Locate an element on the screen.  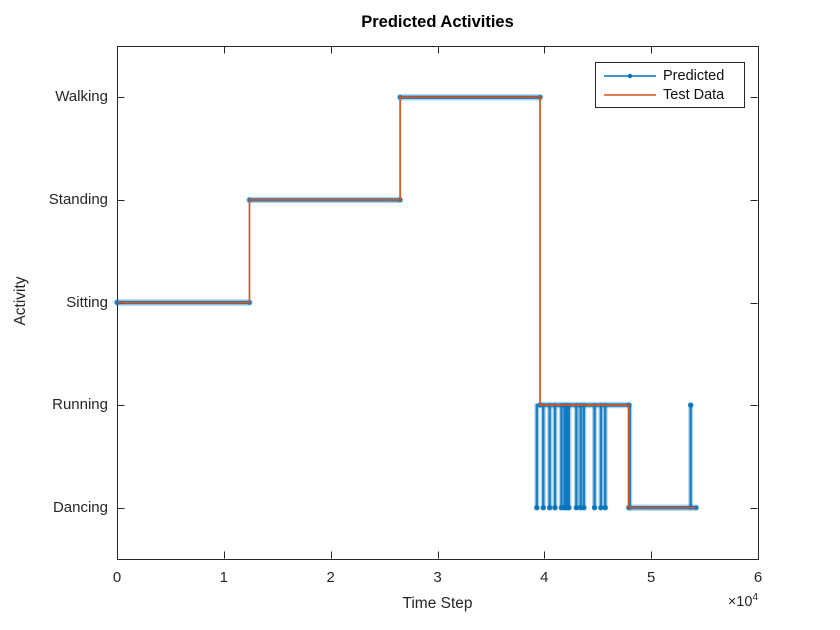
x-tick-label-1: 1 is located at coordinates (223, 577).